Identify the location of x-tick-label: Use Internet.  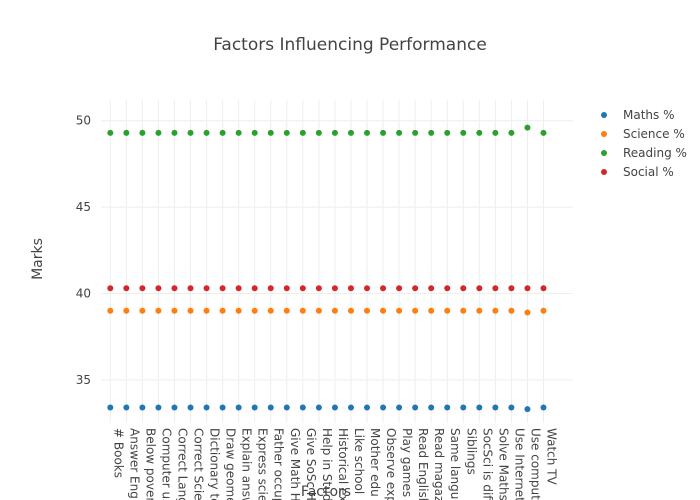
(519, 464).